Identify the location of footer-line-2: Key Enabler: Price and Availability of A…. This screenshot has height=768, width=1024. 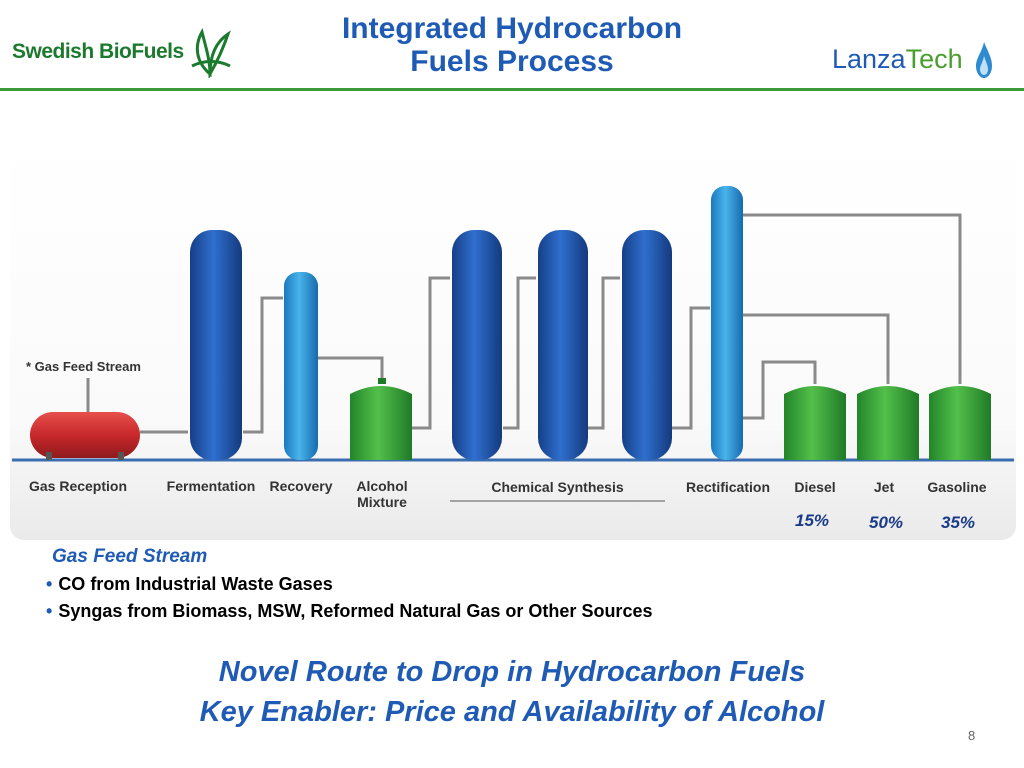
(512, 712).